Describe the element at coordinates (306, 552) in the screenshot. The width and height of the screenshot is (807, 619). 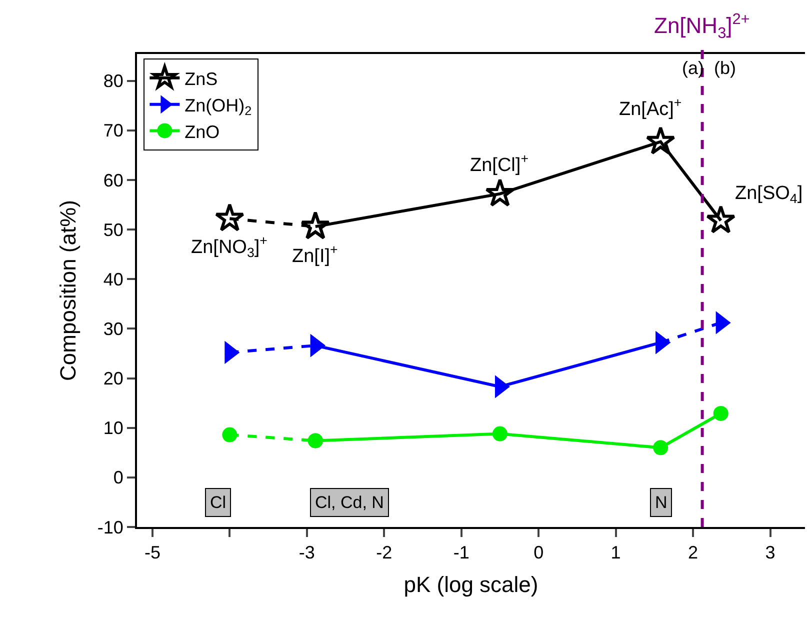
I see `x-tick-label: -3` at that location.